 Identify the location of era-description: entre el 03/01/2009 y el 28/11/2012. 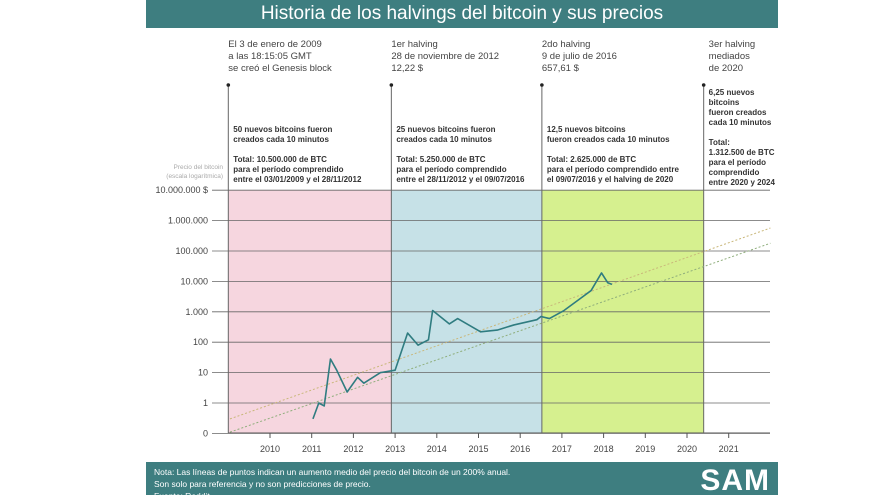
(297, 179).